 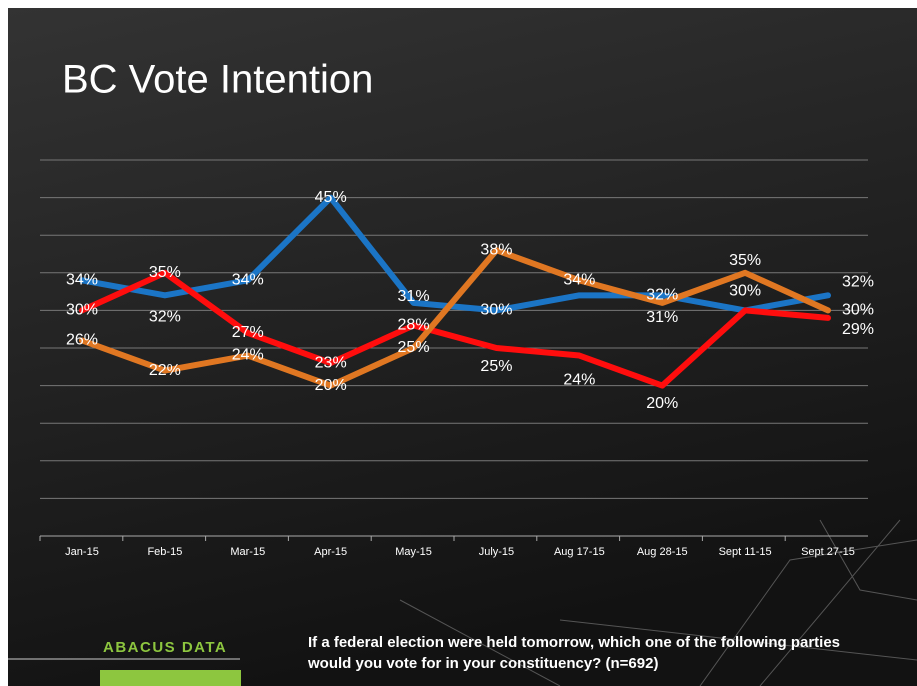 I want to click on x-tick-label: Jan-15, so click(x=82, y=552).